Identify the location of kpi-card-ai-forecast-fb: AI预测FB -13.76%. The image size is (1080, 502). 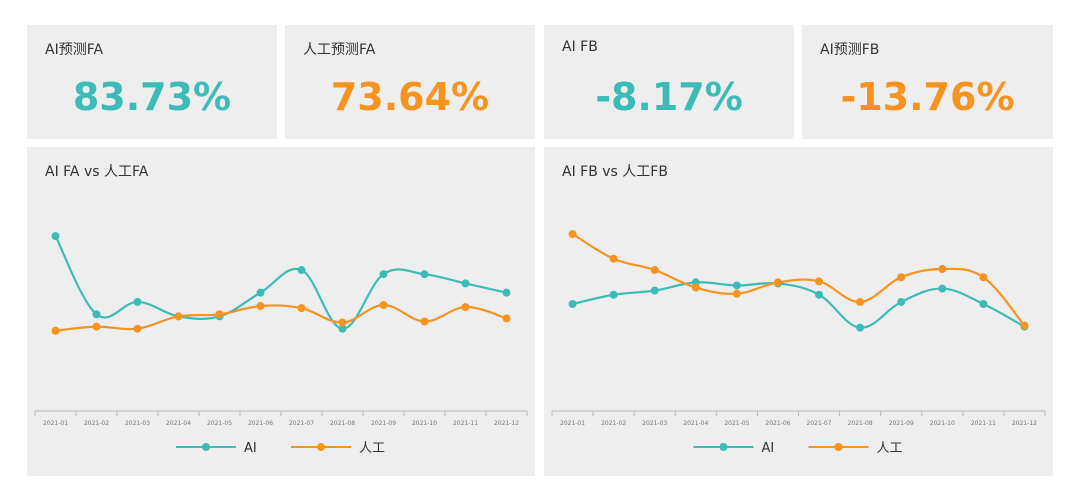
(927, 82).